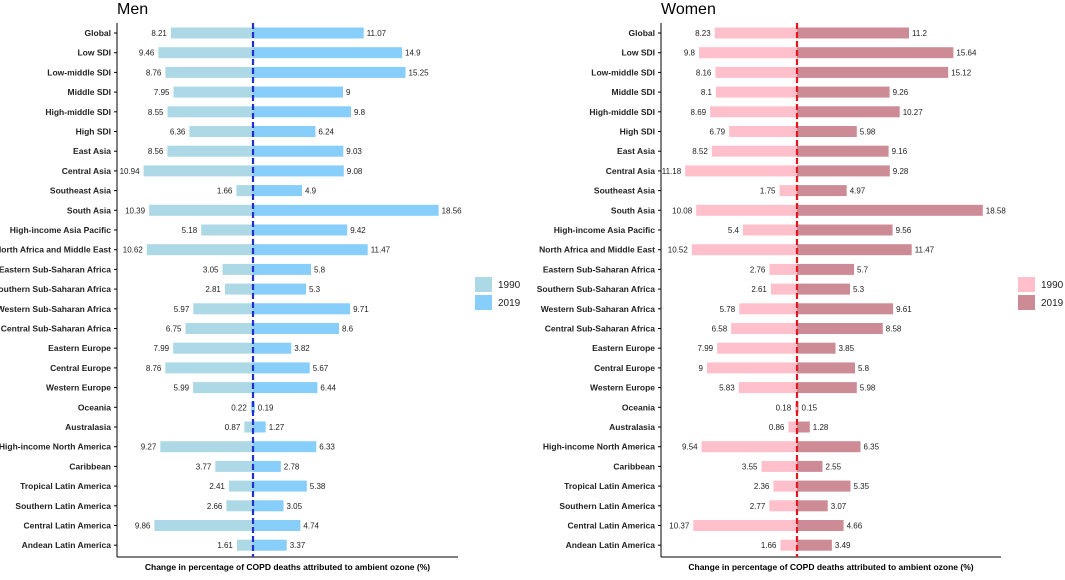 This screenshot has height=580, width=1065. I want to click on category-label: High SDI, so click(93, 132).